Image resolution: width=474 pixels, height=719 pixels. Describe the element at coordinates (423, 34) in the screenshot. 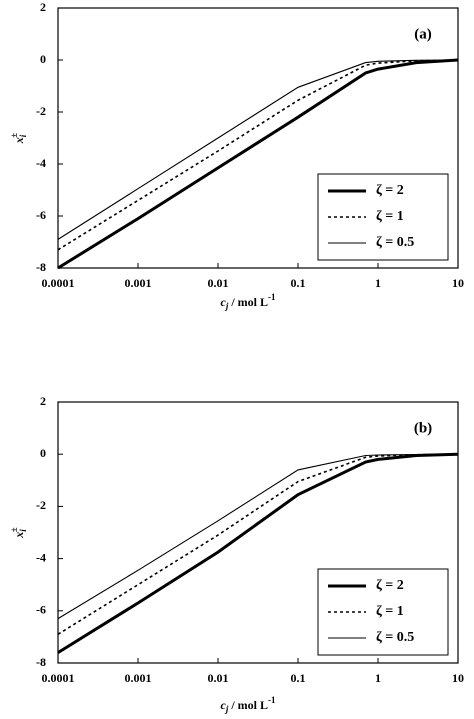

I see `panel-label: (a)` at that location.